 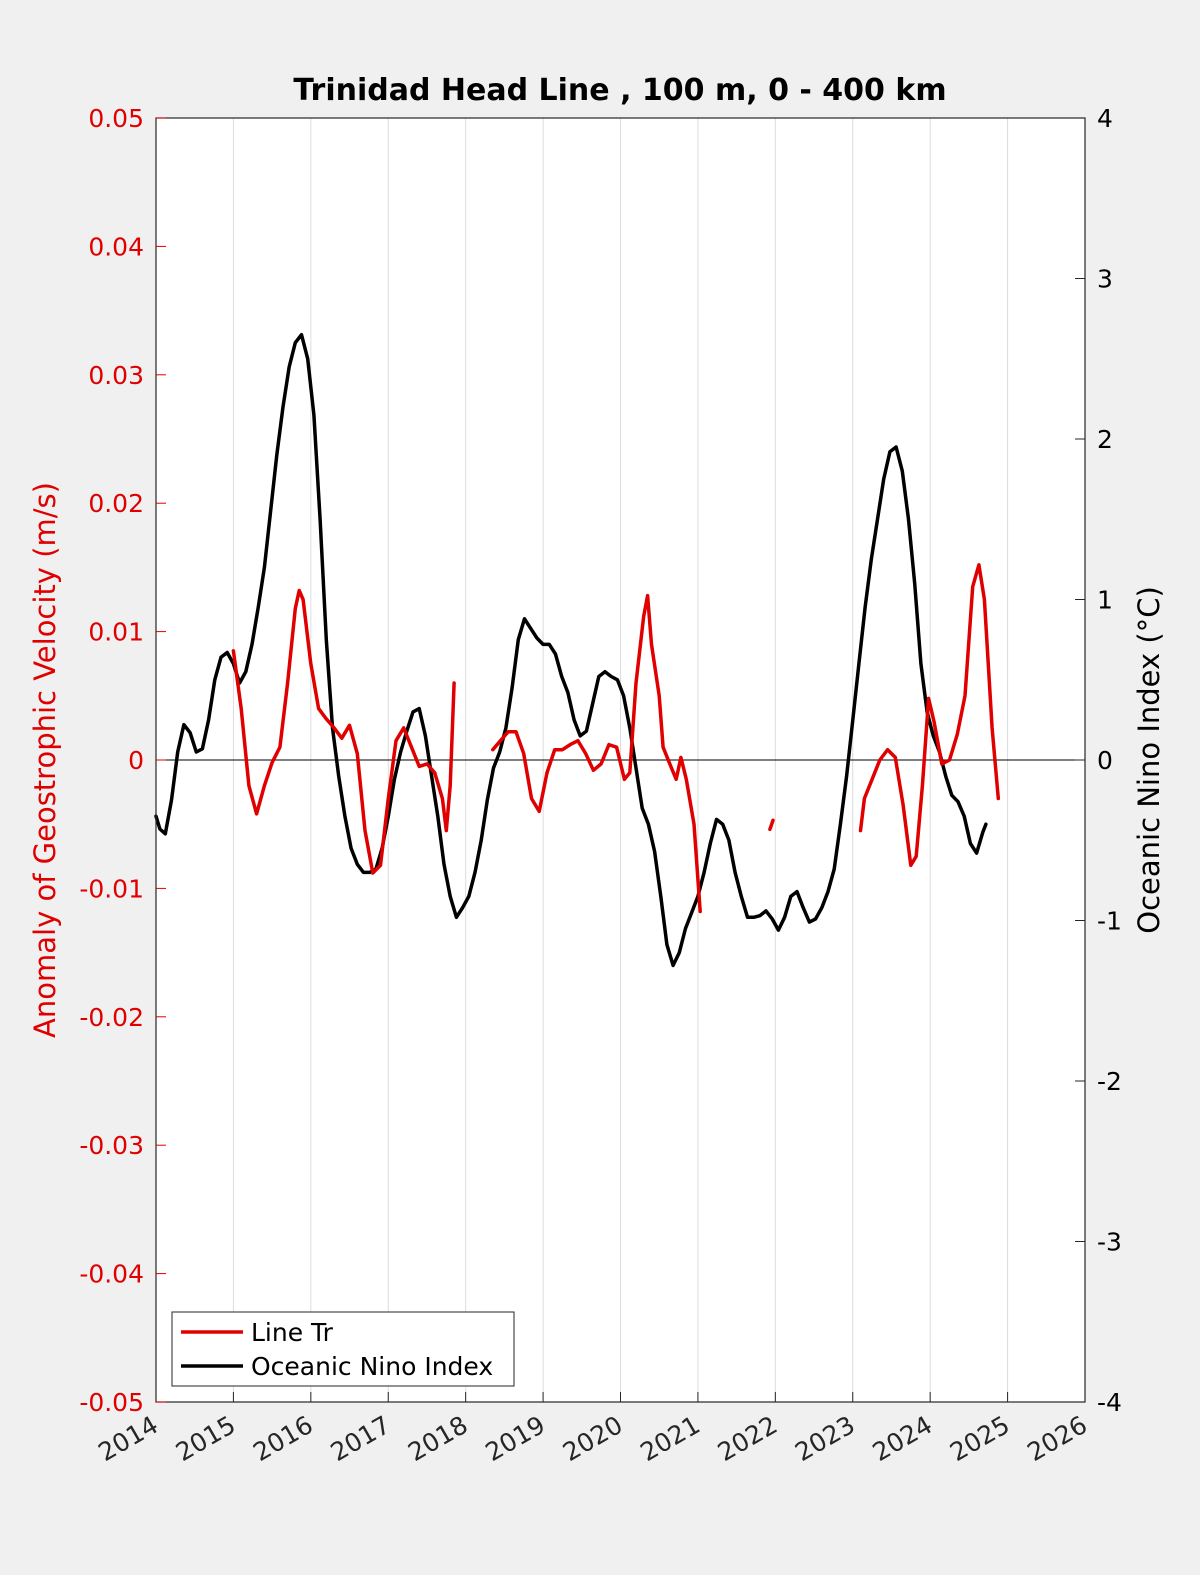 I want to click on y-axis-right-label: Oceanic Nino Index (°C), so click(x=1149, y=760).